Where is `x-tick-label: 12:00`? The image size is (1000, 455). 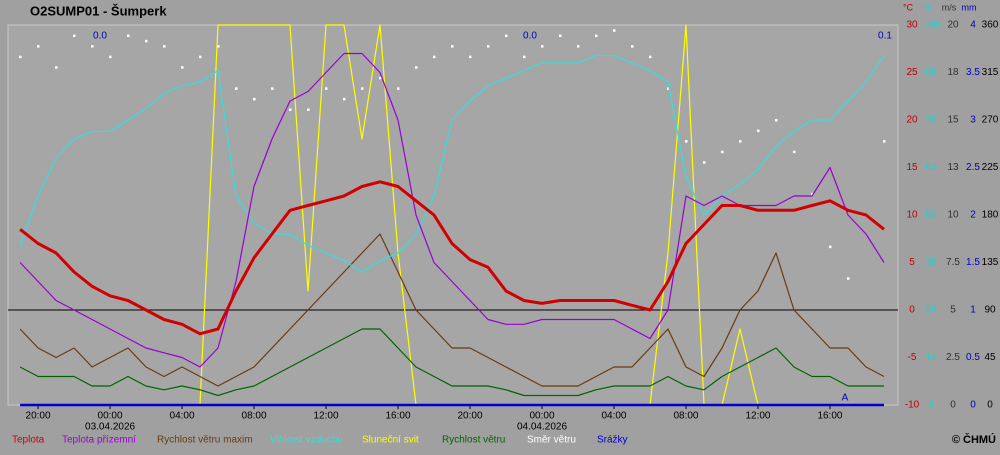
x-tick-label: 12:00 is located at coordinates (326, 416).